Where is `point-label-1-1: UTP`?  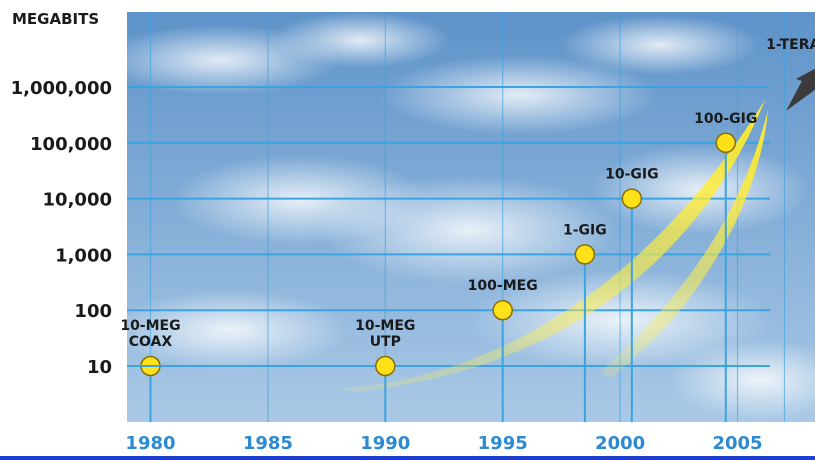 point-label-1-1: UTP is located at coordinates (385, 342).